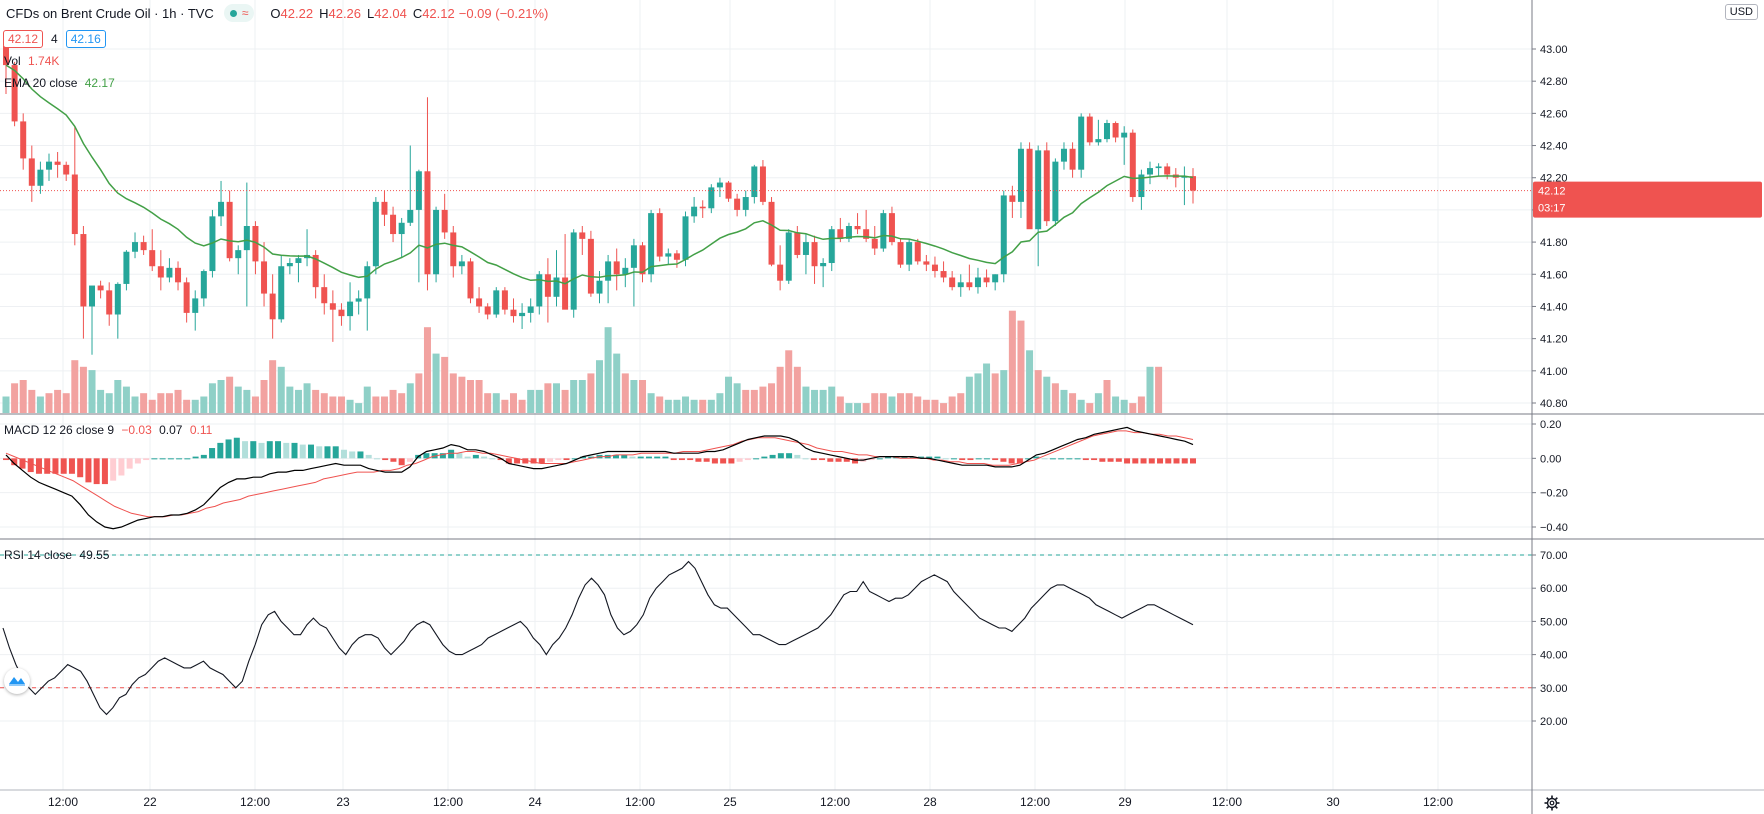  What do you see at coordinates (59, 83) in the screenshot?
I see `ema-legend: EMA 20 close 42.17` at bounding box center [59, 83].